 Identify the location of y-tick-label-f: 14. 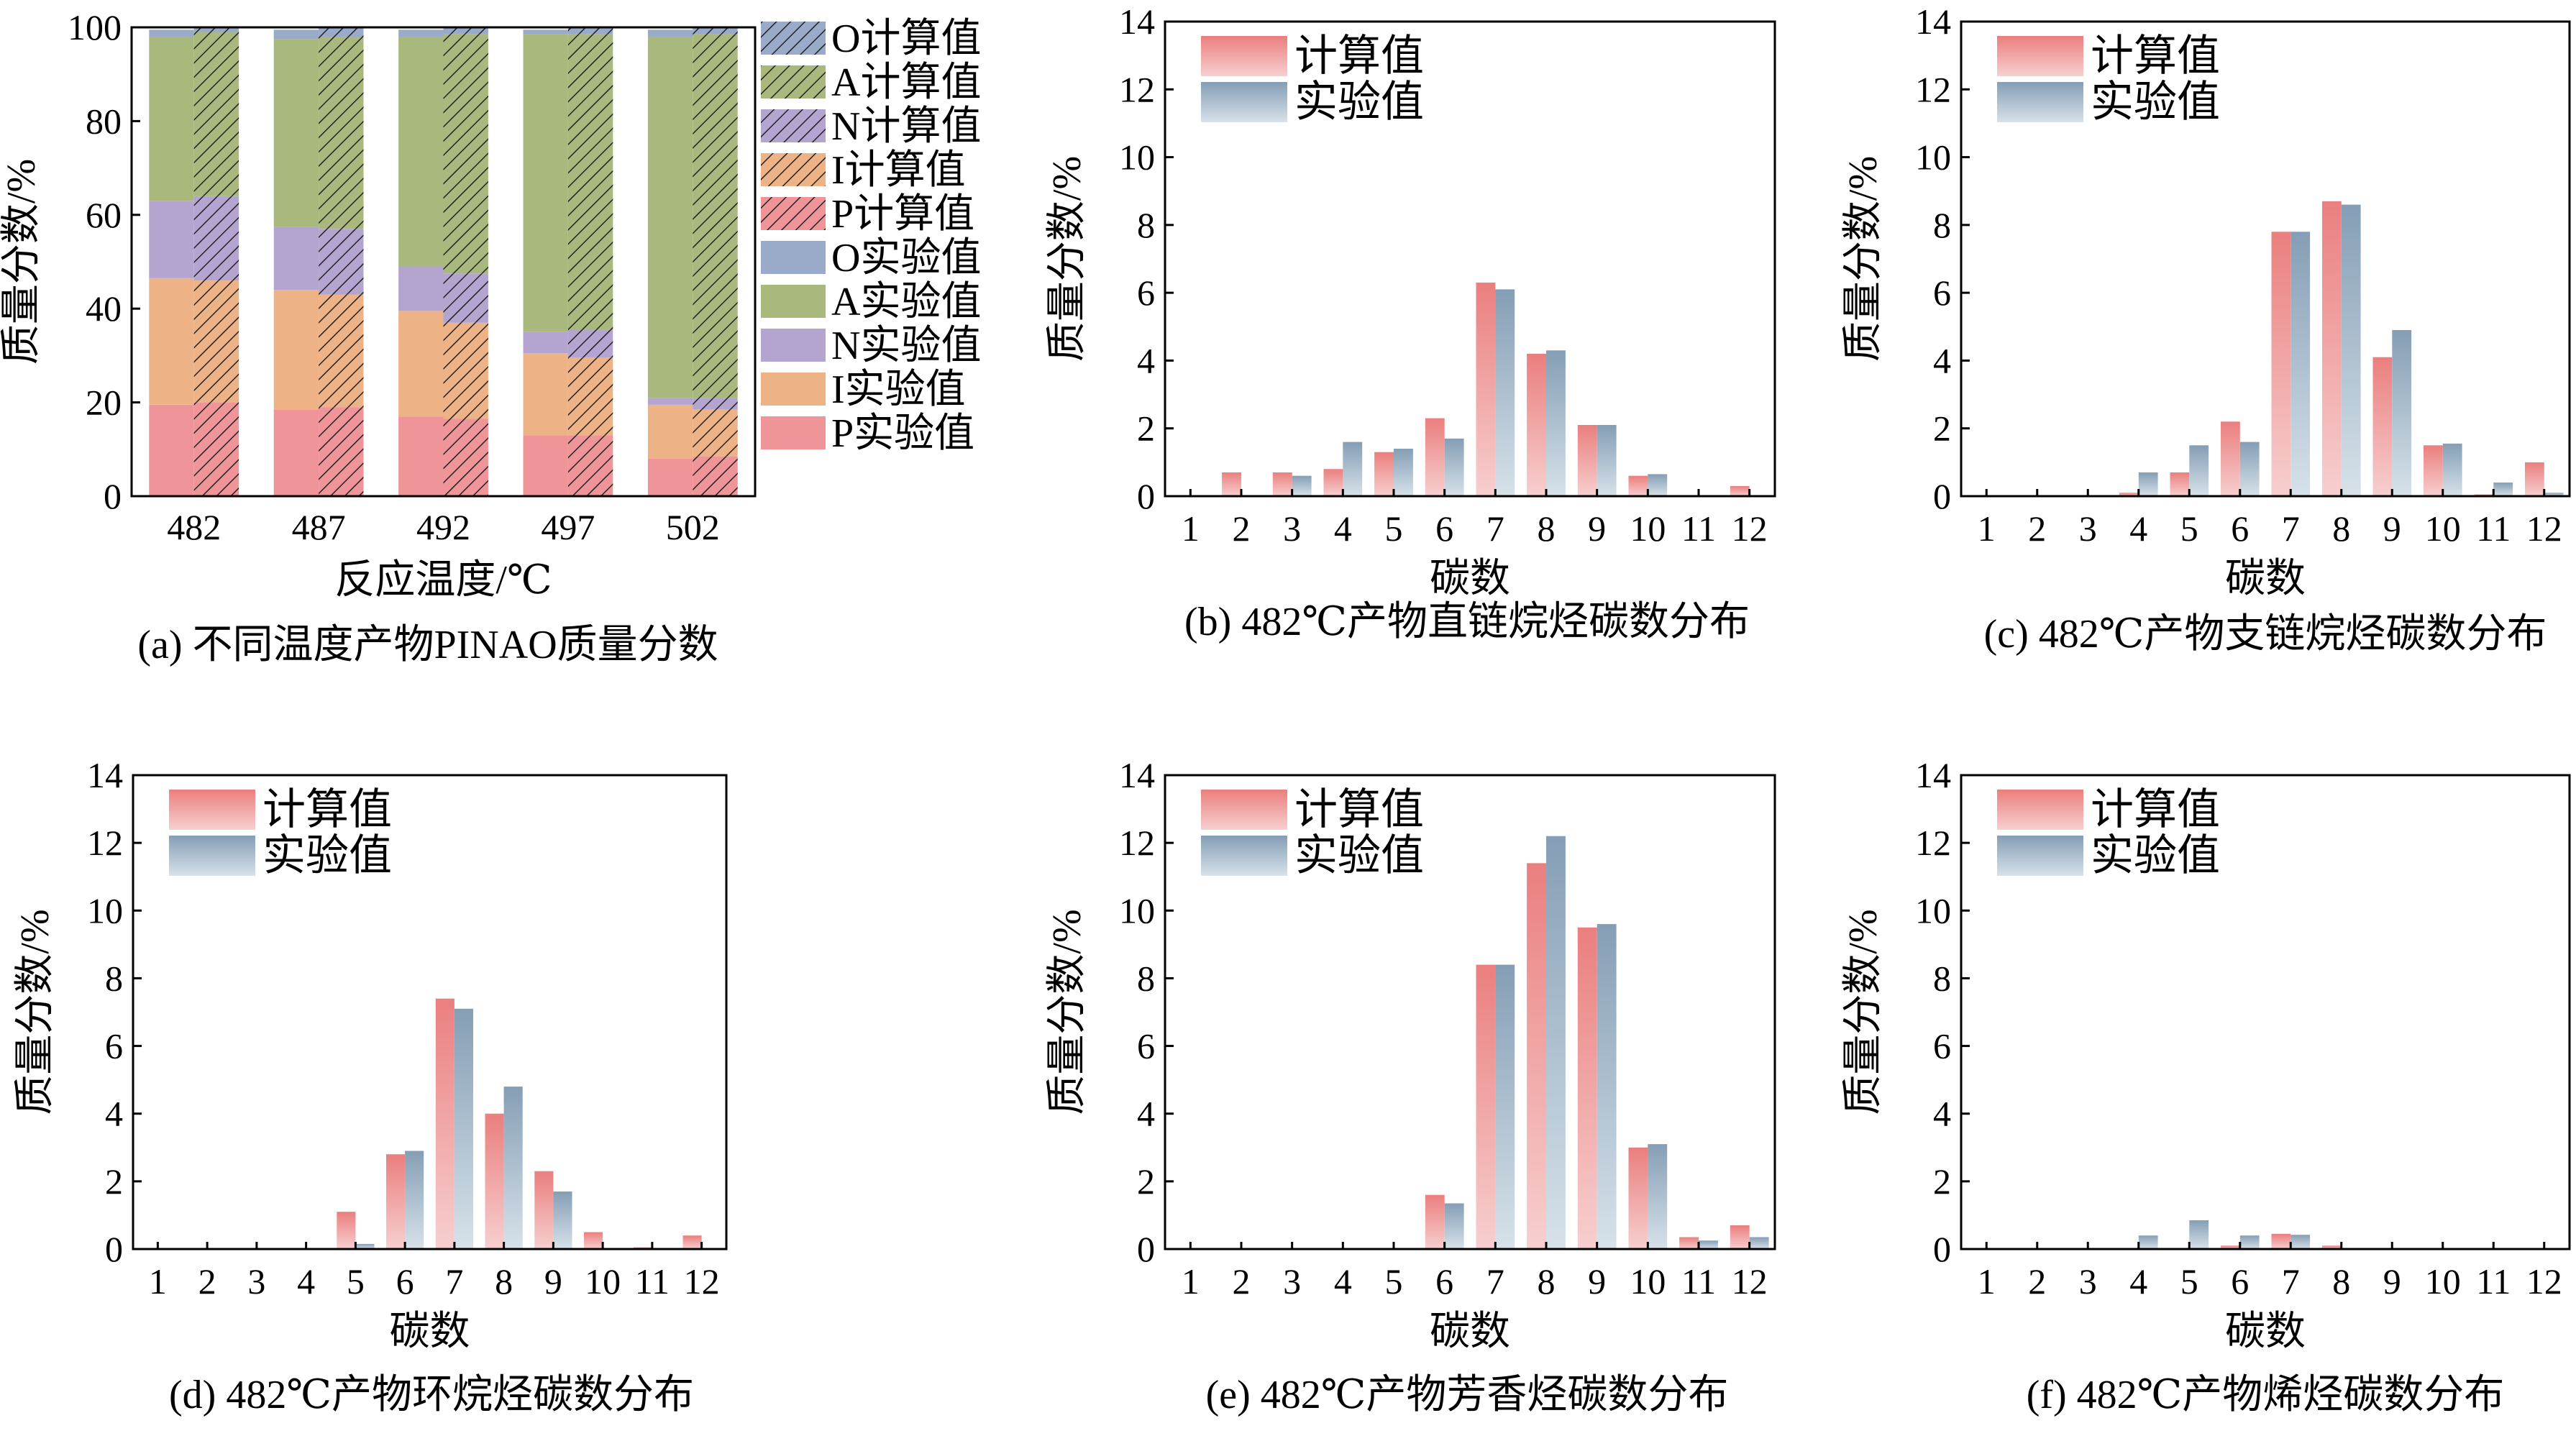
(1933, 775).